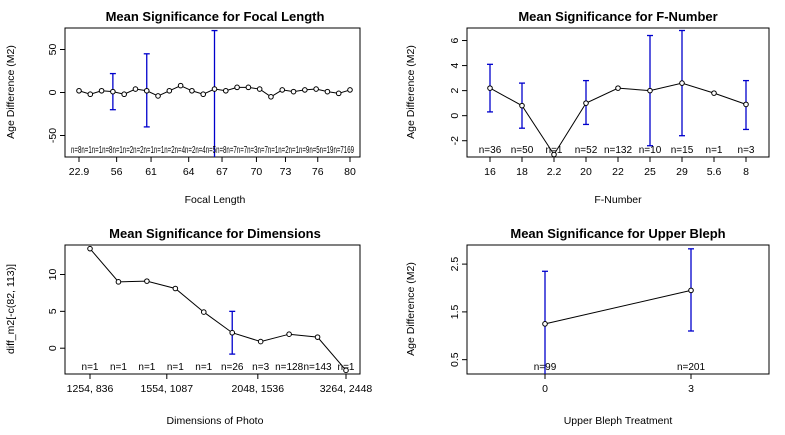 Image resolution: width=785 pixels, height=435 pixels. What do you see at coordinates (215, 16) in the screenshot?
I see `focal-length-title: Mean Significance for Focal Length` at bounding box center [215, 16].